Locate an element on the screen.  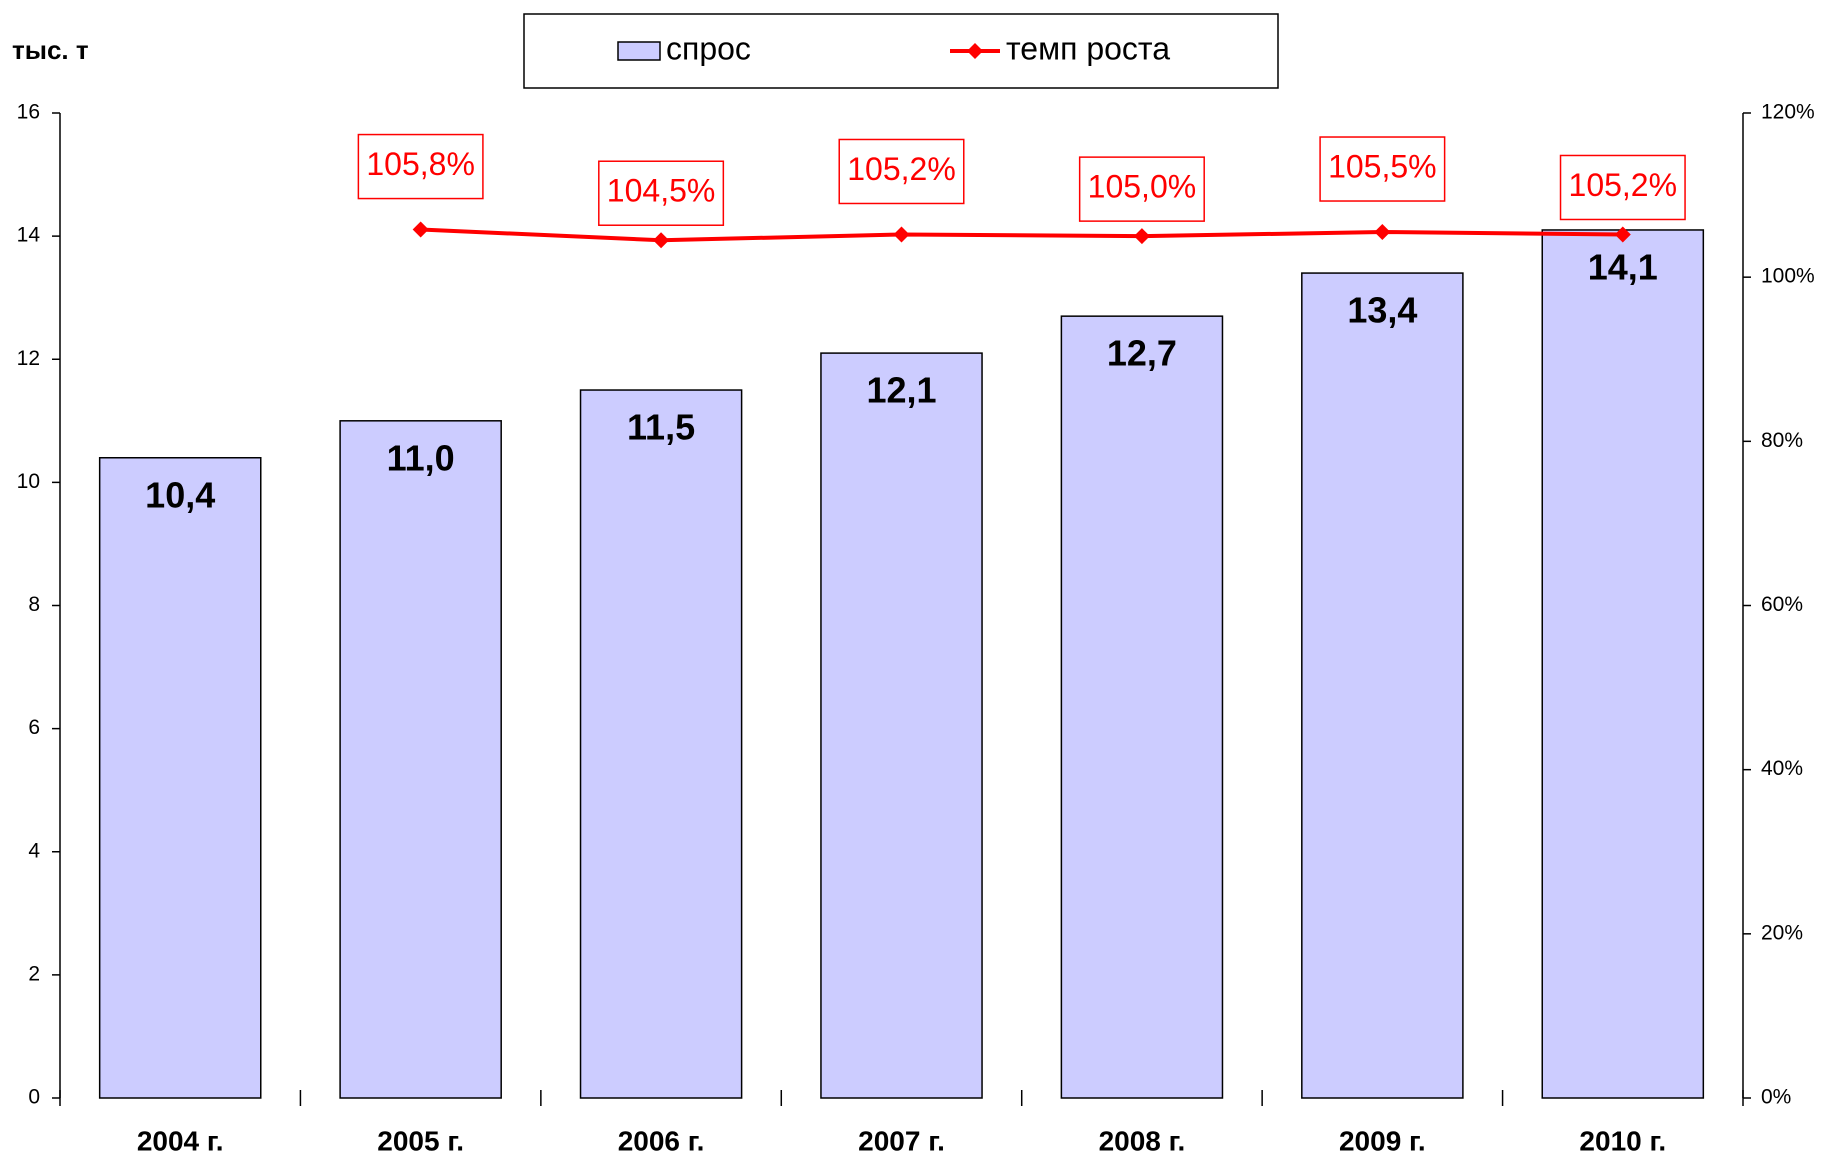
line-value-label: 105,0% is located at coordinates (1142, 187).